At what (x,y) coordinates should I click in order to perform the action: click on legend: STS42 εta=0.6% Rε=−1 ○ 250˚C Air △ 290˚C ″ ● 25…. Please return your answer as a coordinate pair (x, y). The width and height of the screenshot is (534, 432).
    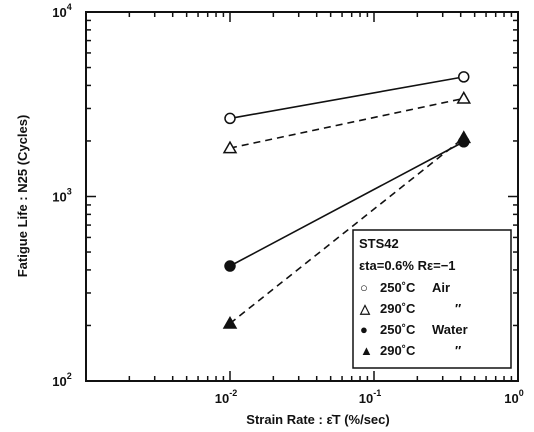
    Looking at the image, I should click on (432, 299).